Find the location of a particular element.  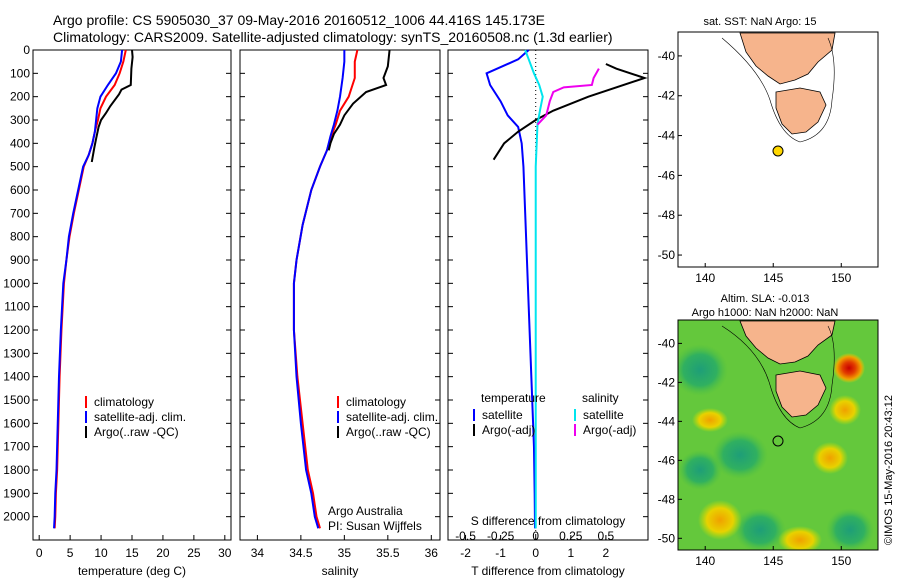

temp-series-climatology is located at coordinates (90, 289).